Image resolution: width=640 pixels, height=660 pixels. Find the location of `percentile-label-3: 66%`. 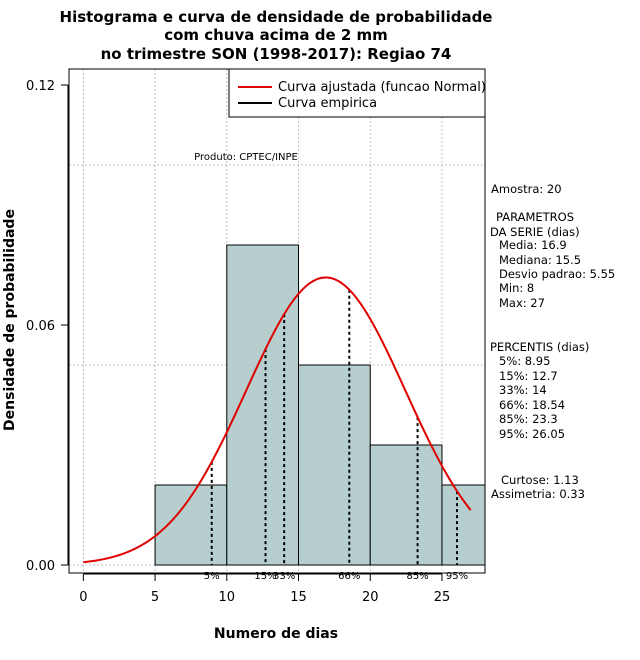

percentile-label-3: 66% is located at coordinates (349, 576).